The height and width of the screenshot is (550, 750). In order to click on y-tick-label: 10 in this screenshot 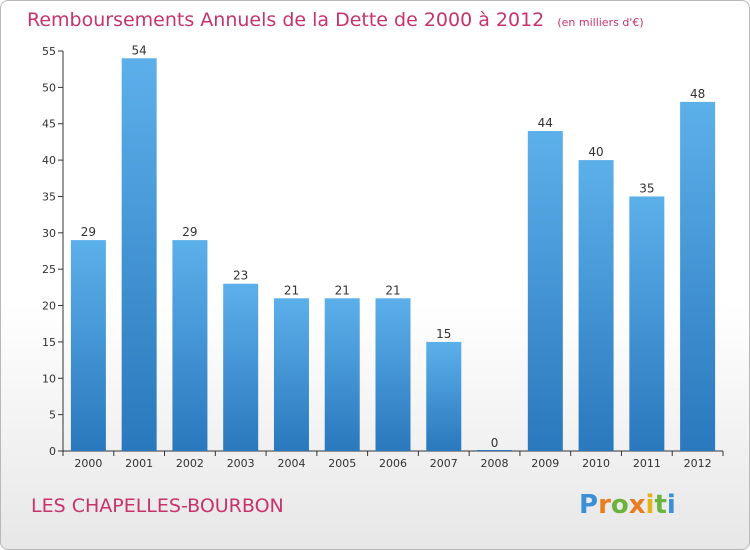, I will do `click(49, 378)`.